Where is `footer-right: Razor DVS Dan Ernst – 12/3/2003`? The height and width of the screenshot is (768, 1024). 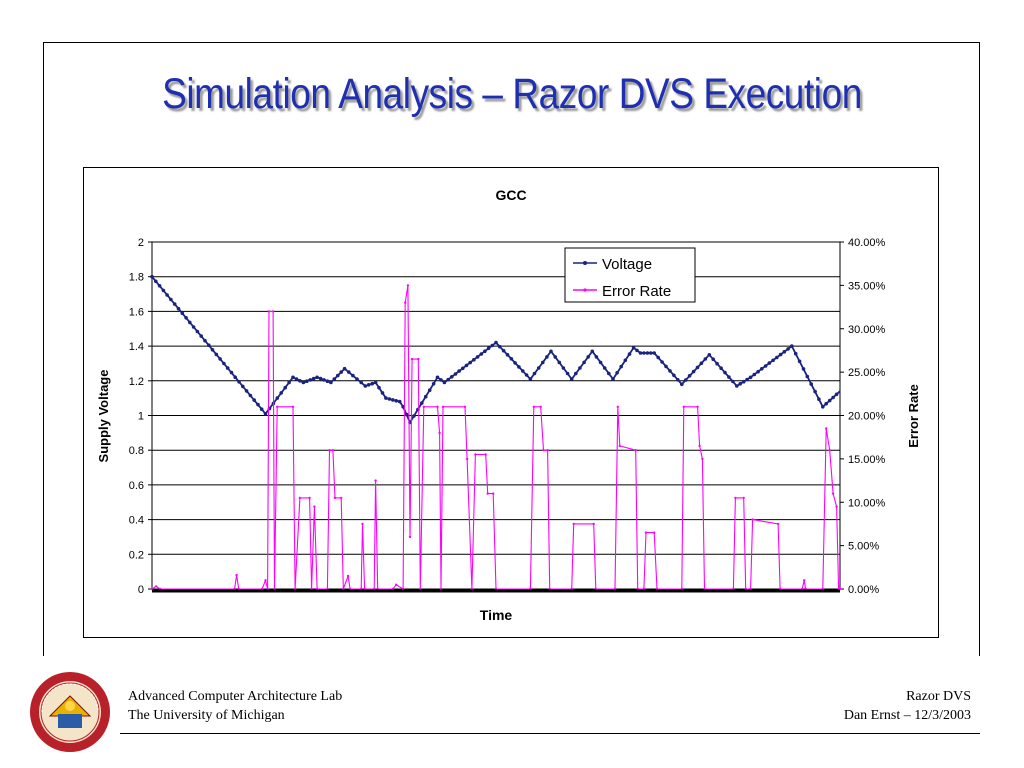 footer-right: Razor DVS Dan Ernst – 12/3/2003 is located at coordinates (907, 706).